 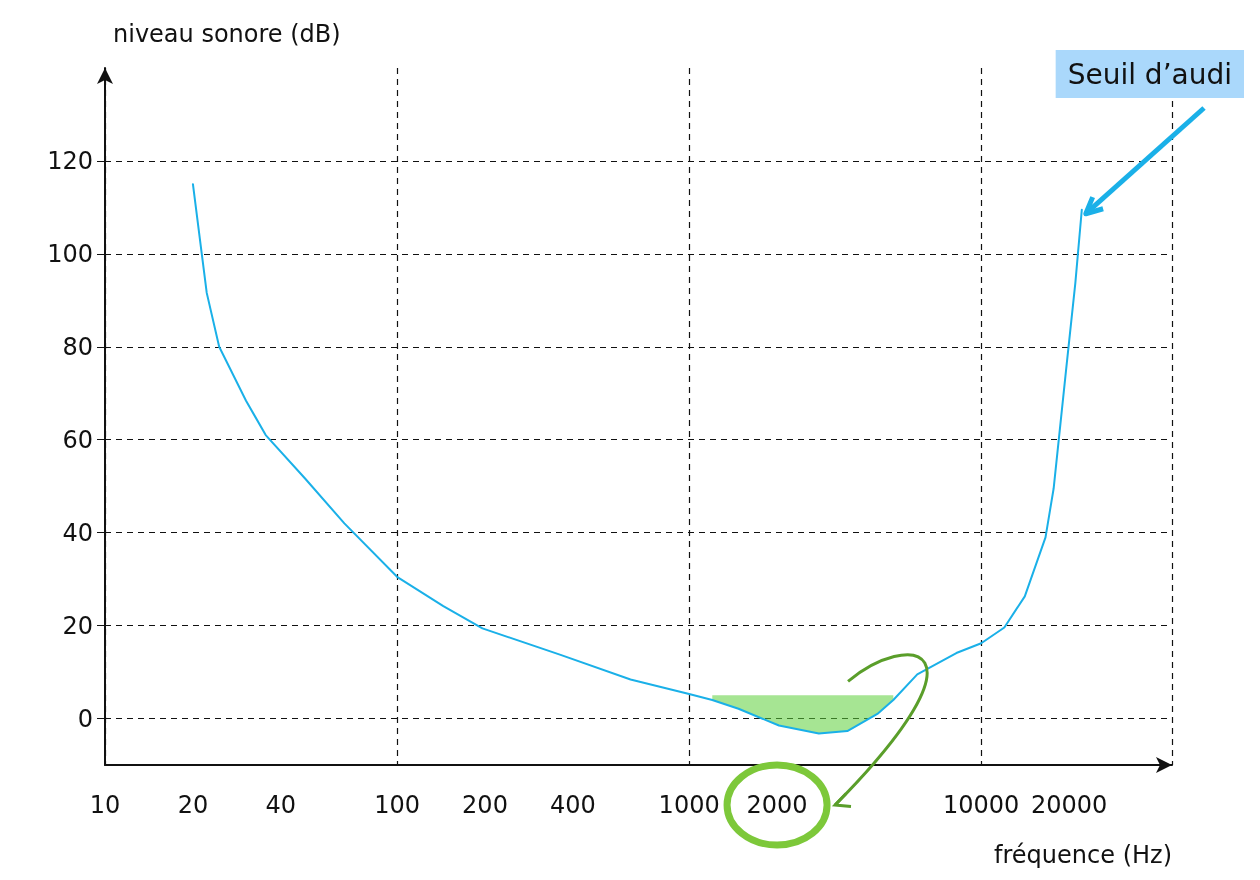 I want to click on y-tick-label: 120, so click(x=70, y=160).